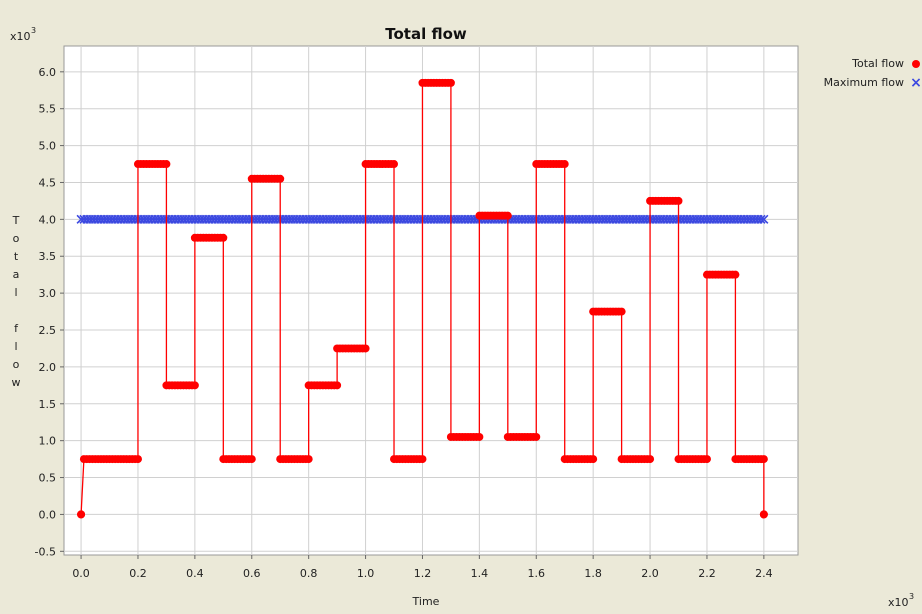  Describe the element at coordinates (20, 36) in the screenshot. I see `y-multiplier-base: x10` at that location.